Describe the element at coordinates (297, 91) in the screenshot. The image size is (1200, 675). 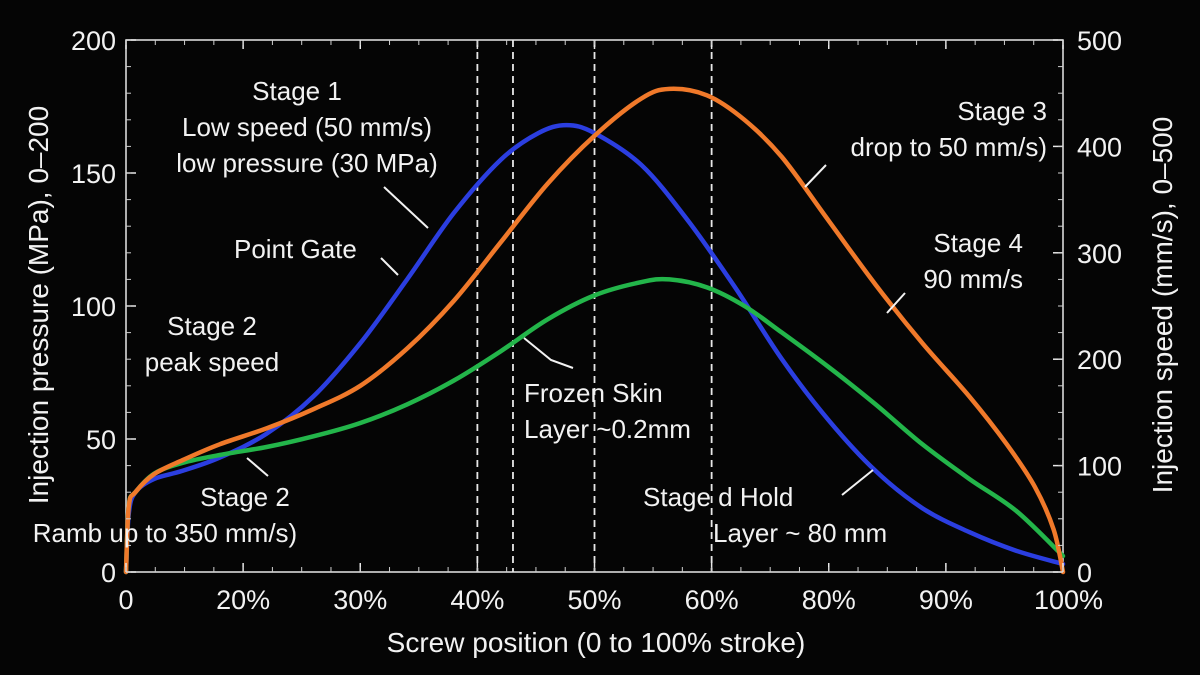
I see `annotation-line: Stage 1` at that location.